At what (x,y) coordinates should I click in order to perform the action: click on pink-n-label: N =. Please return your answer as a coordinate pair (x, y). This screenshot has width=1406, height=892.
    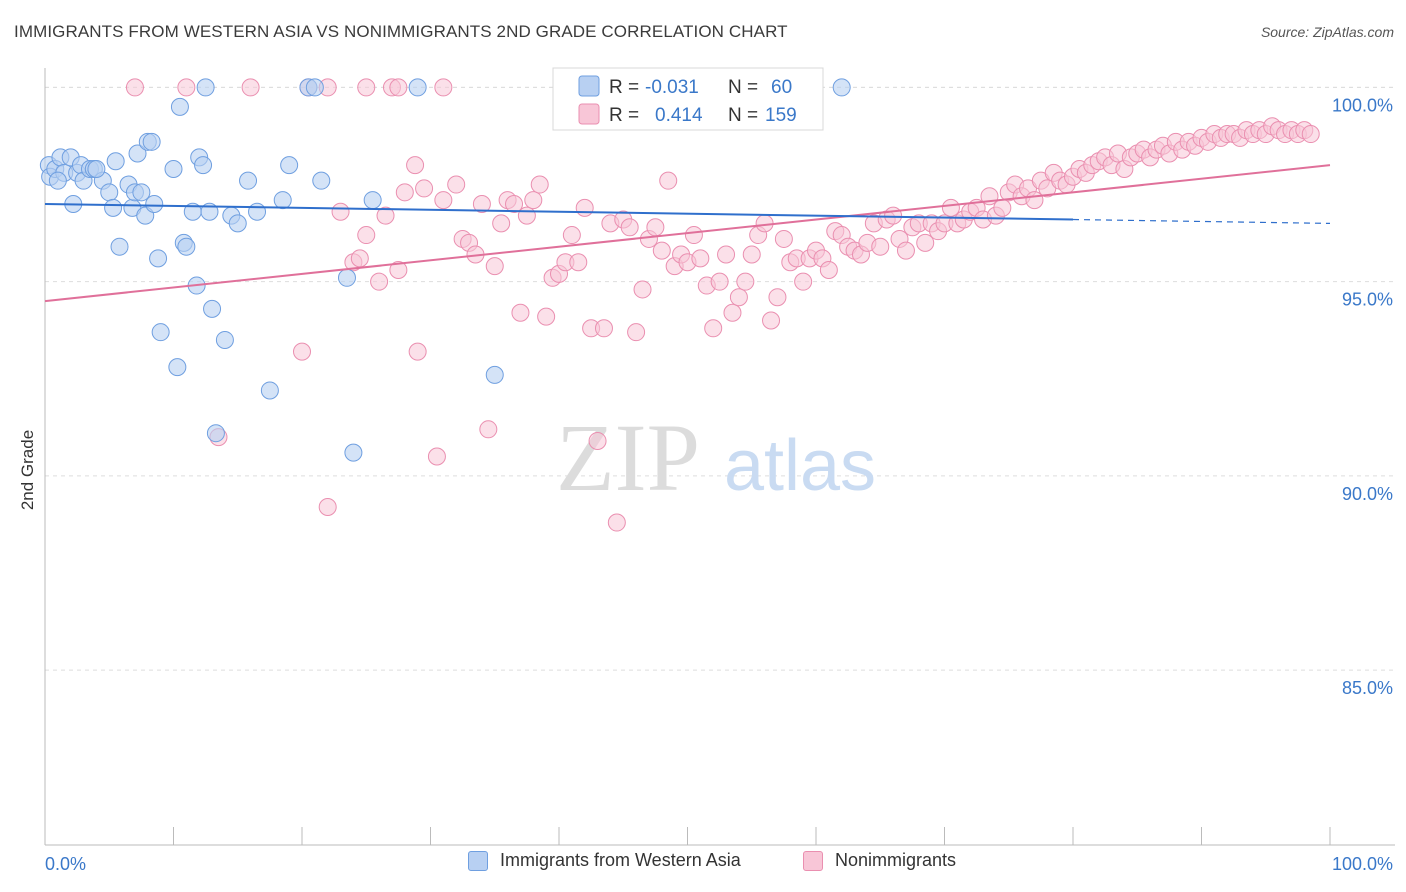
    Looking at the image, I should click on (743, 115).